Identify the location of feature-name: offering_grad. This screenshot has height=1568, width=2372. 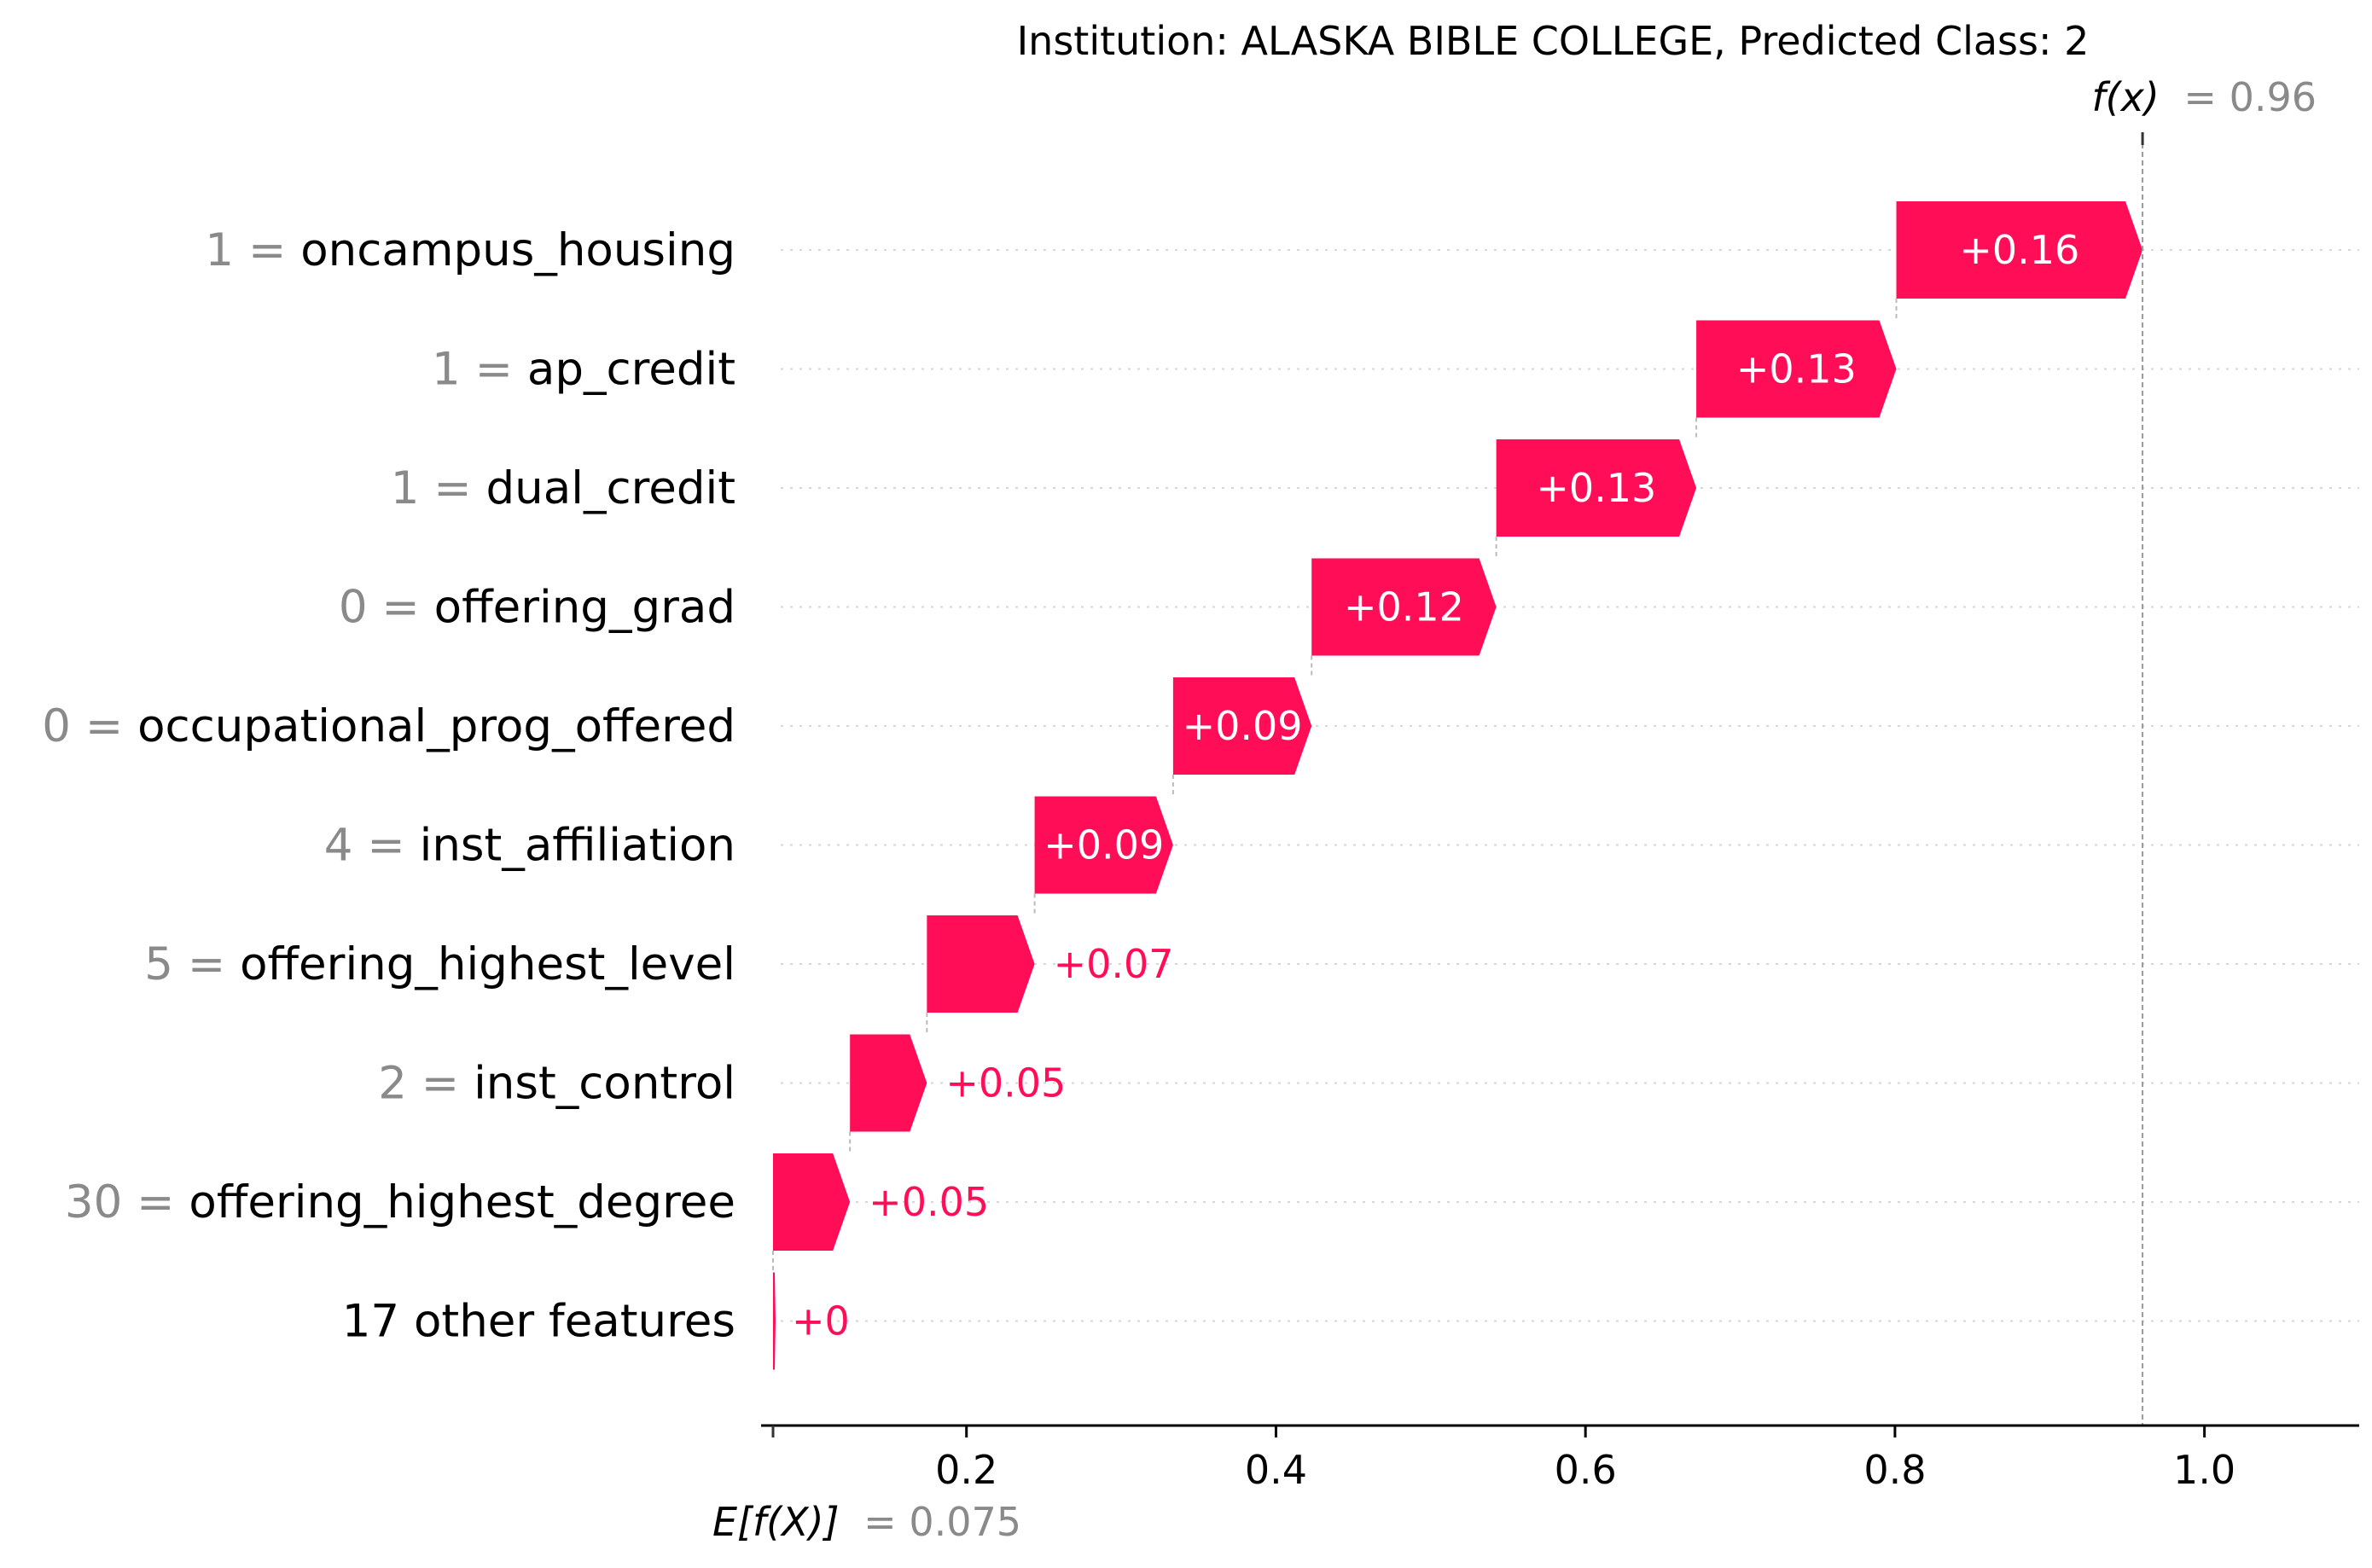
(584, 608).